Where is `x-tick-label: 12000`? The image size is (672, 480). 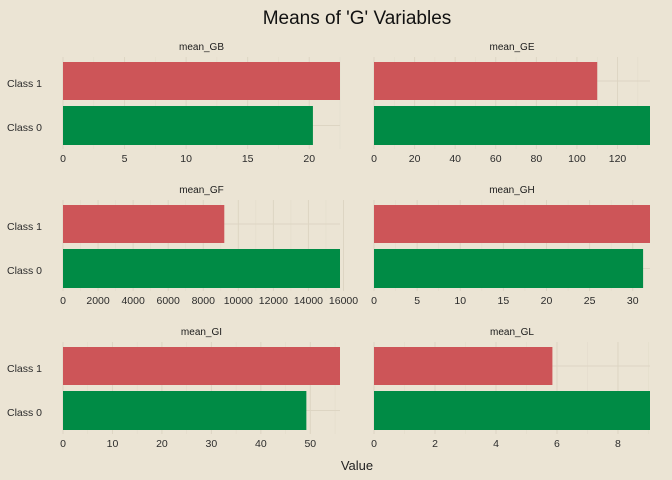
x-tick-label: 12000 is located at coordinates (273, 301).